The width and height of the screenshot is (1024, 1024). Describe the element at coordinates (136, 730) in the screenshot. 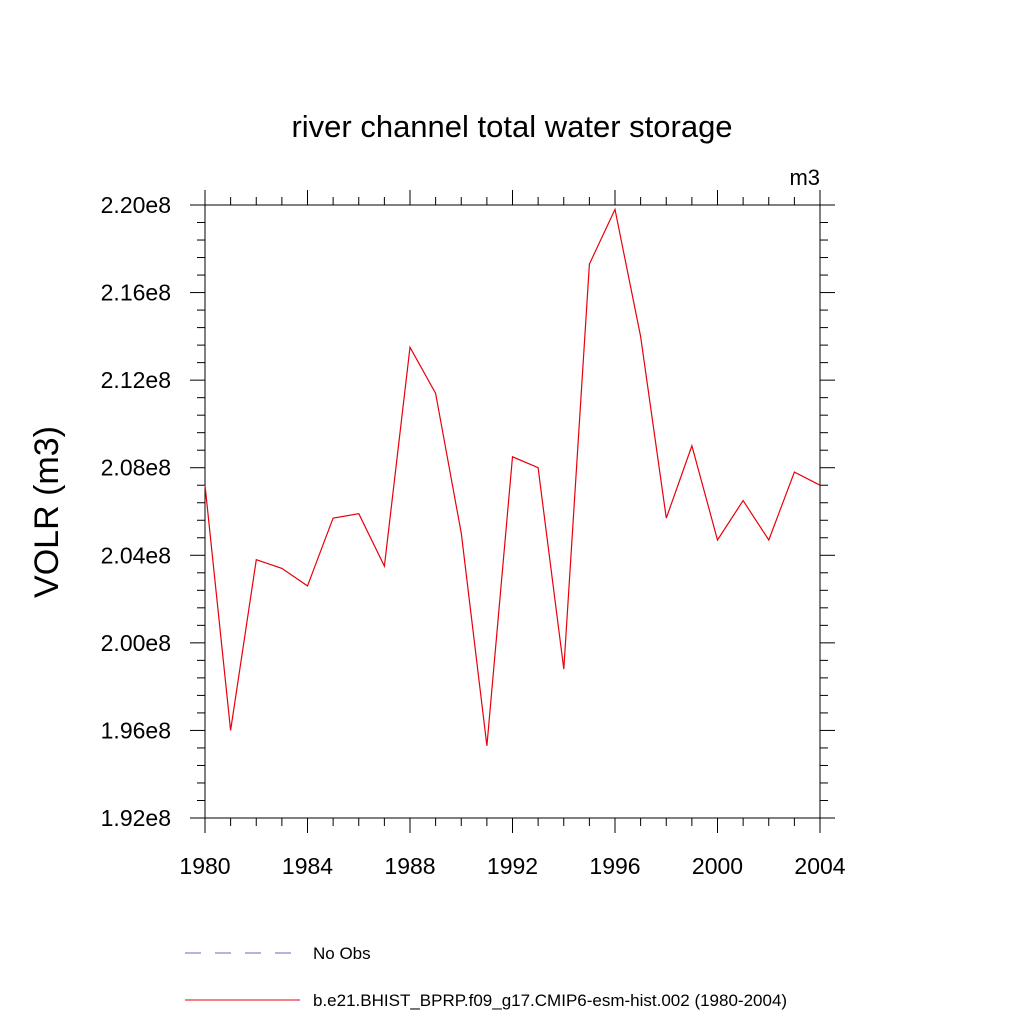

I see `y-tick-label: 1.96e8` at that location.